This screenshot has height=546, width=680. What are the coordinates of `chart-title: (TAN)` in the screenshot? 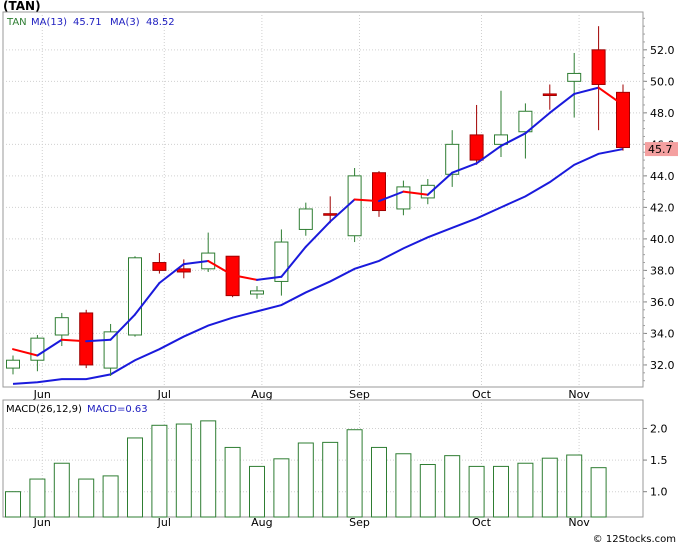 It's located at (22, 6).